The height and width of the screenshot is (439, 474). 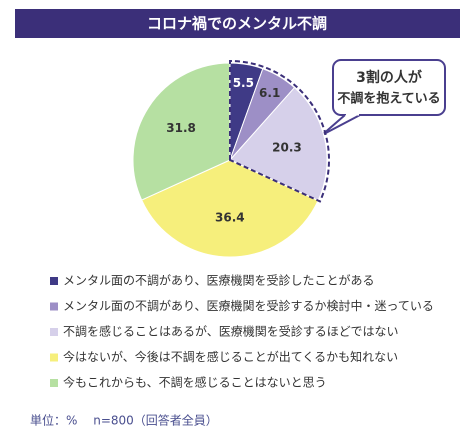 I want to click on data-label: 31.8, so click(x=181, y=128).